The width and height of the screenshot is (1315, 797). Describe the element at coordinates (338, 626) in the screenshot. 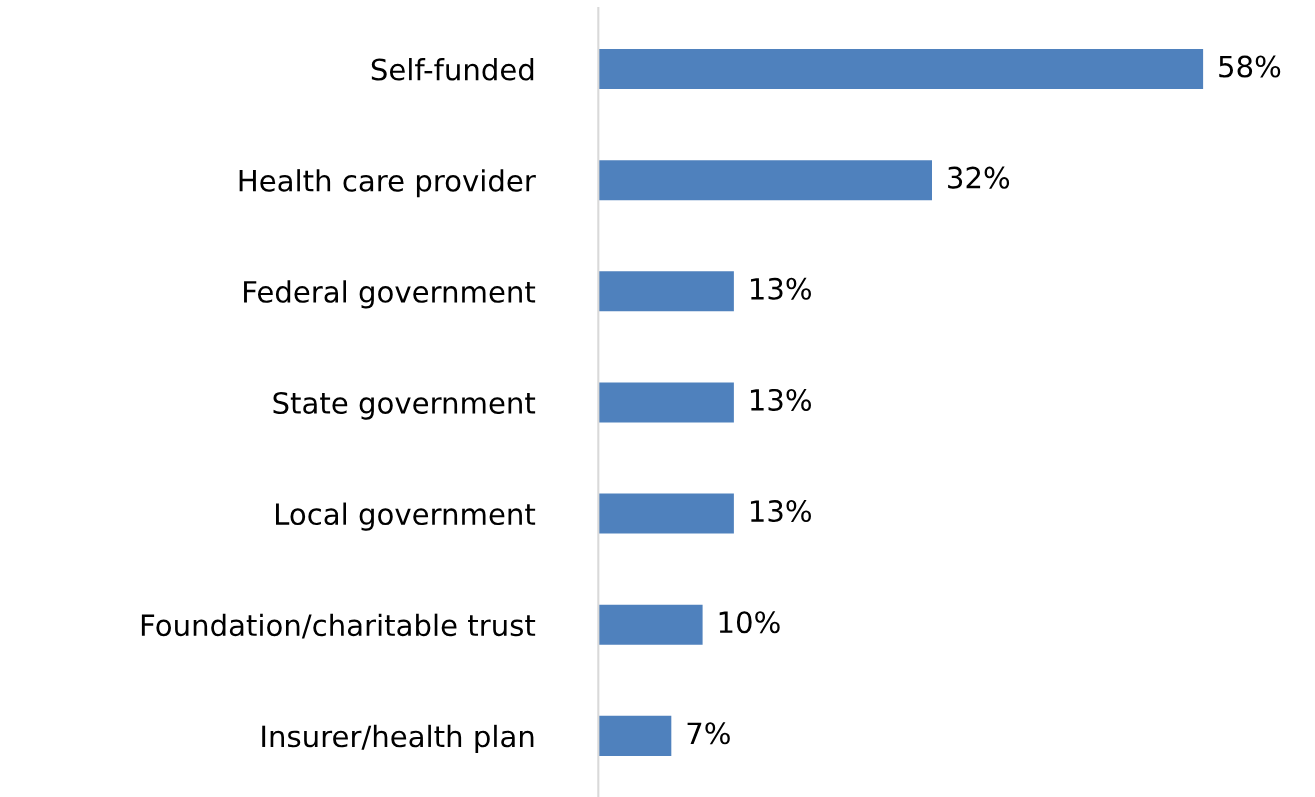

I see `y-tick-label: Foundation/charitable trust` at that location.